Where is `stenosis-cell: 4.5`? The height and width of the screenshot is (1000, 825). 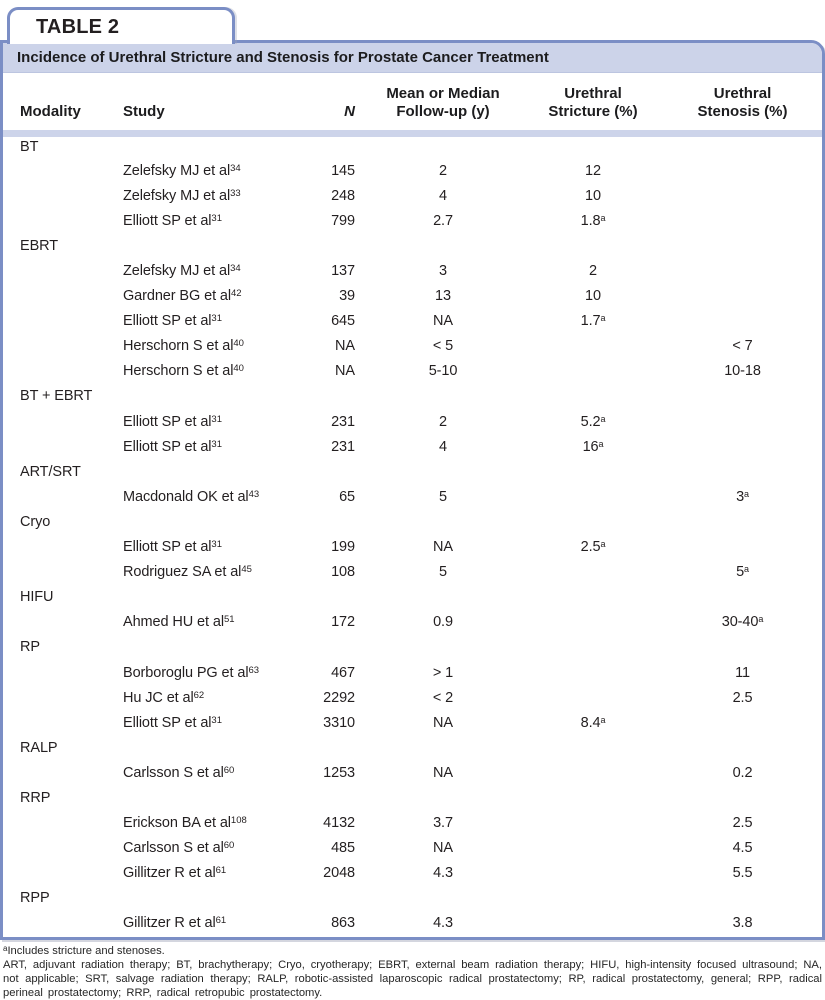
stenosis-cell: 4.5 is located at coordinates (742, 848).